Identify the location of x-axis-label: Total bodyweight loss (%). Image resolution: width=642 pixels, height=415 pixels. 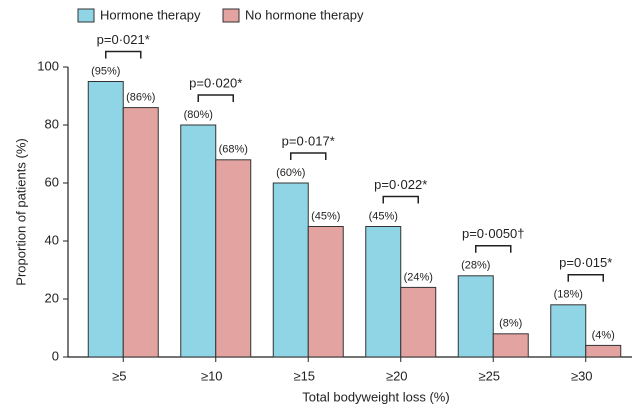
(375, 396).